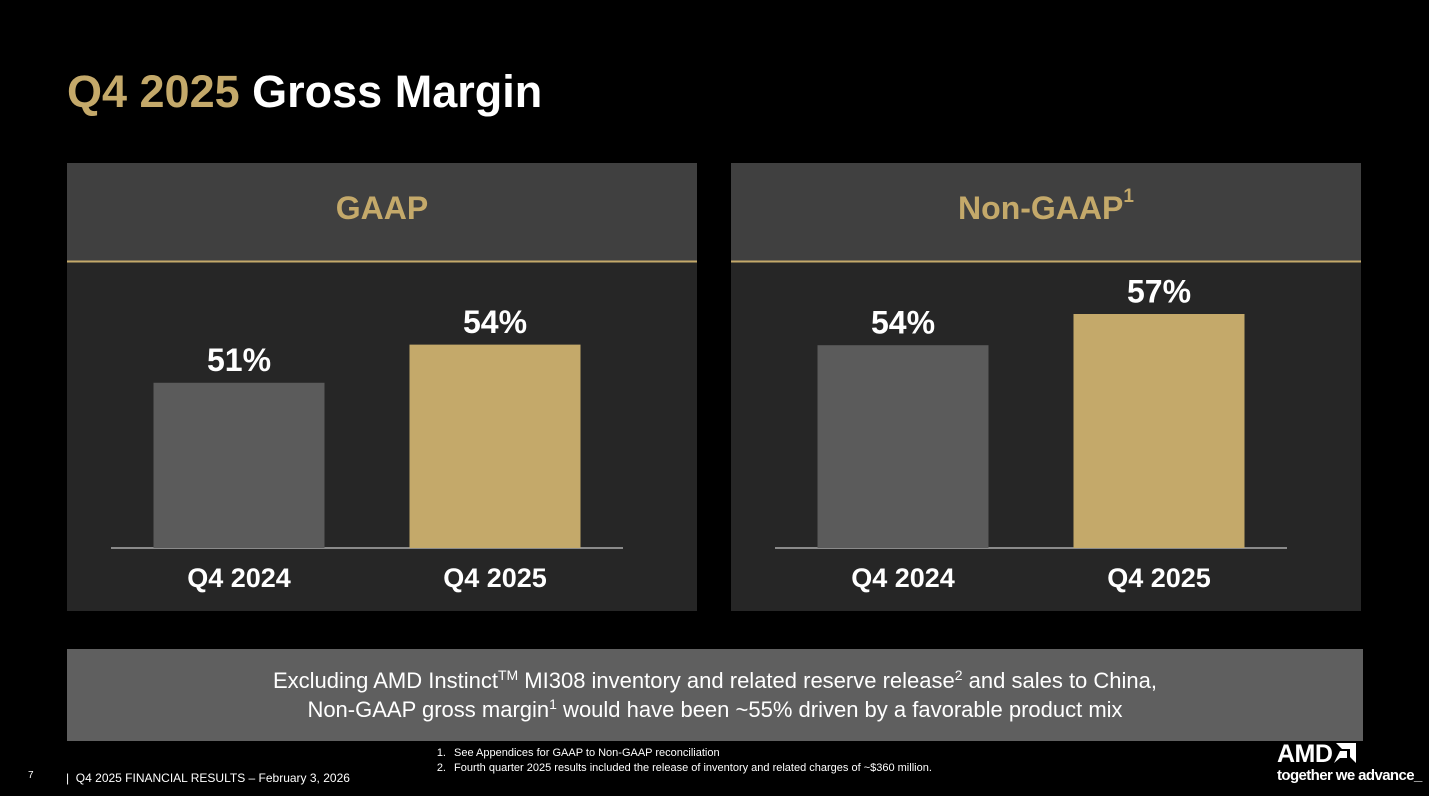  Describe the element at coordinates (1345, 753) in the screenshot. I see `logo-mark` at that location.